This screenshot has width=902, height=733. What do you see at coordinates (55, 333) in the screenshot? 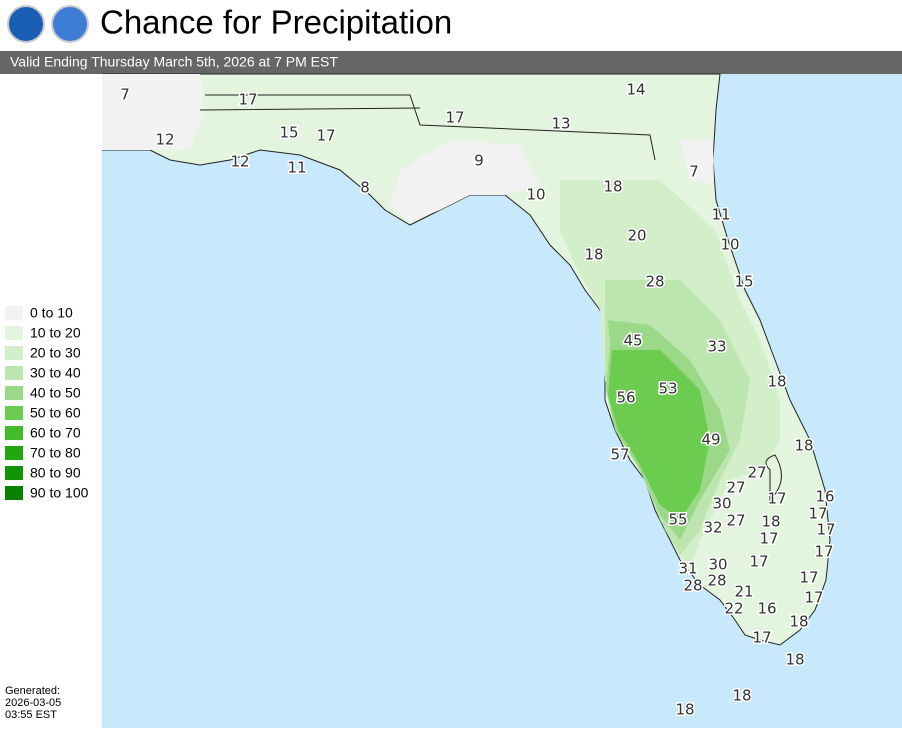
I see `legend-label: 10 to 20` at bounding box center [55, 333].